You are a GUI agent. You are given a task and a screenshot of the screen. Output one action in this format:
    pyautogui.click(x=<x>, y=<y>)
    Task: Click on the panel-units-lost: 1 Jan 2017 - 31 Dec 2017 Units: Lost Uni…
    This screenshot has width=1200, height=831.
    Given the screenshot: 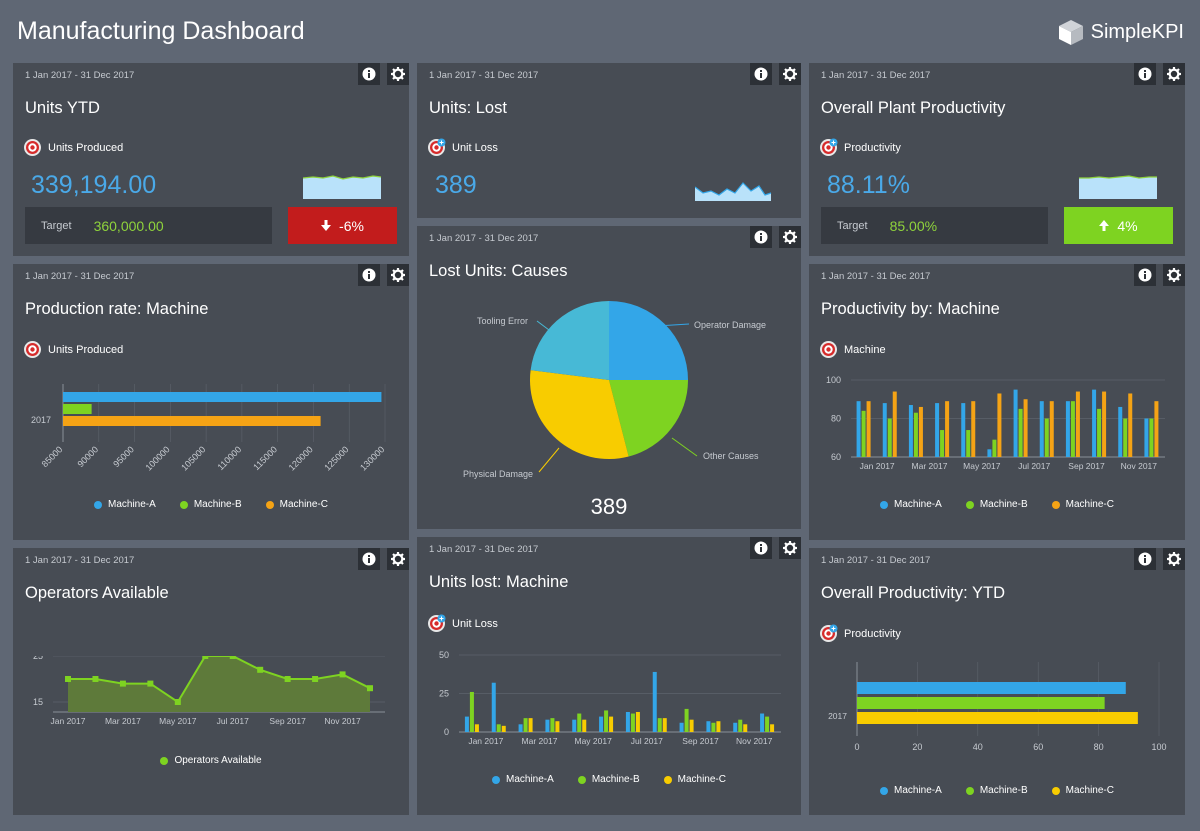 What is the action you would take?
    pyautogui.click(x=609, y=140)
    